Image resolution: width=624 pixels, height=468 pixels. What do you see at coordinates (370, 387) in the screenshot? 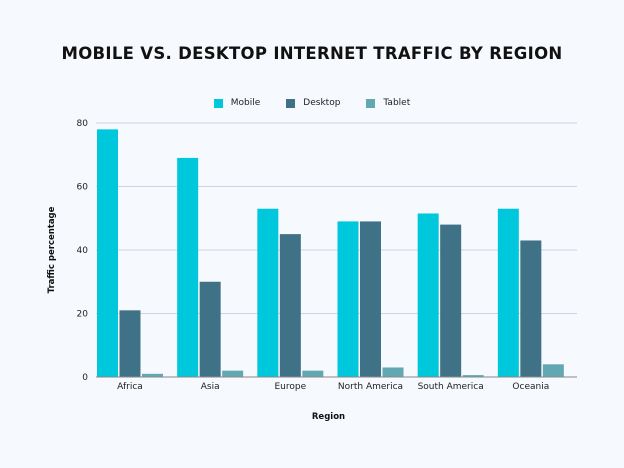
I see `x-tick-label: North America` at bounding box center [370, 387].